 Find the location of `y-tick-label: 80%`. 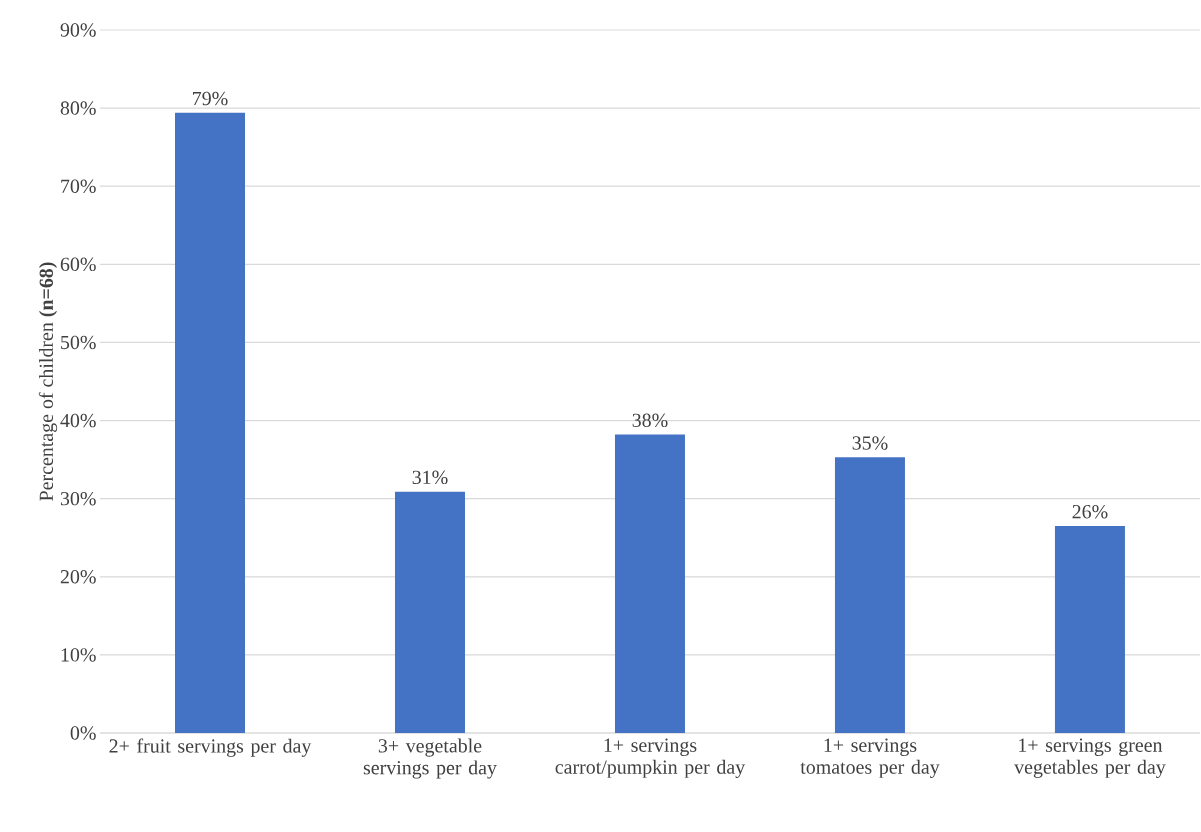

y-tick-label: 80% is located at coordinates (78, 108).